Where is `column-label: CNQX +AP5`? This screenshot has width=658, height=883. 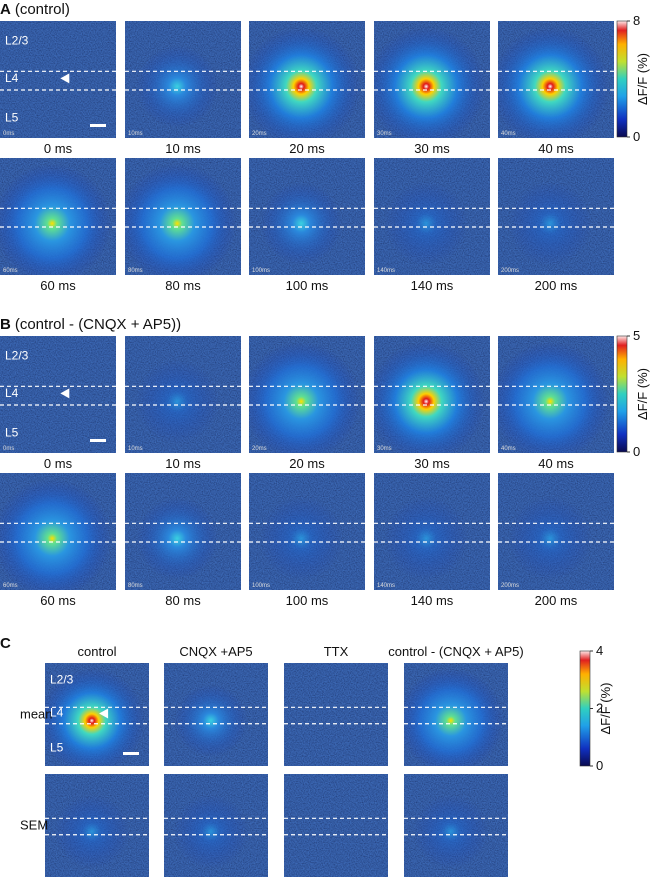 column-label: CNQX +AP5 is located at coordinates (215, 651).